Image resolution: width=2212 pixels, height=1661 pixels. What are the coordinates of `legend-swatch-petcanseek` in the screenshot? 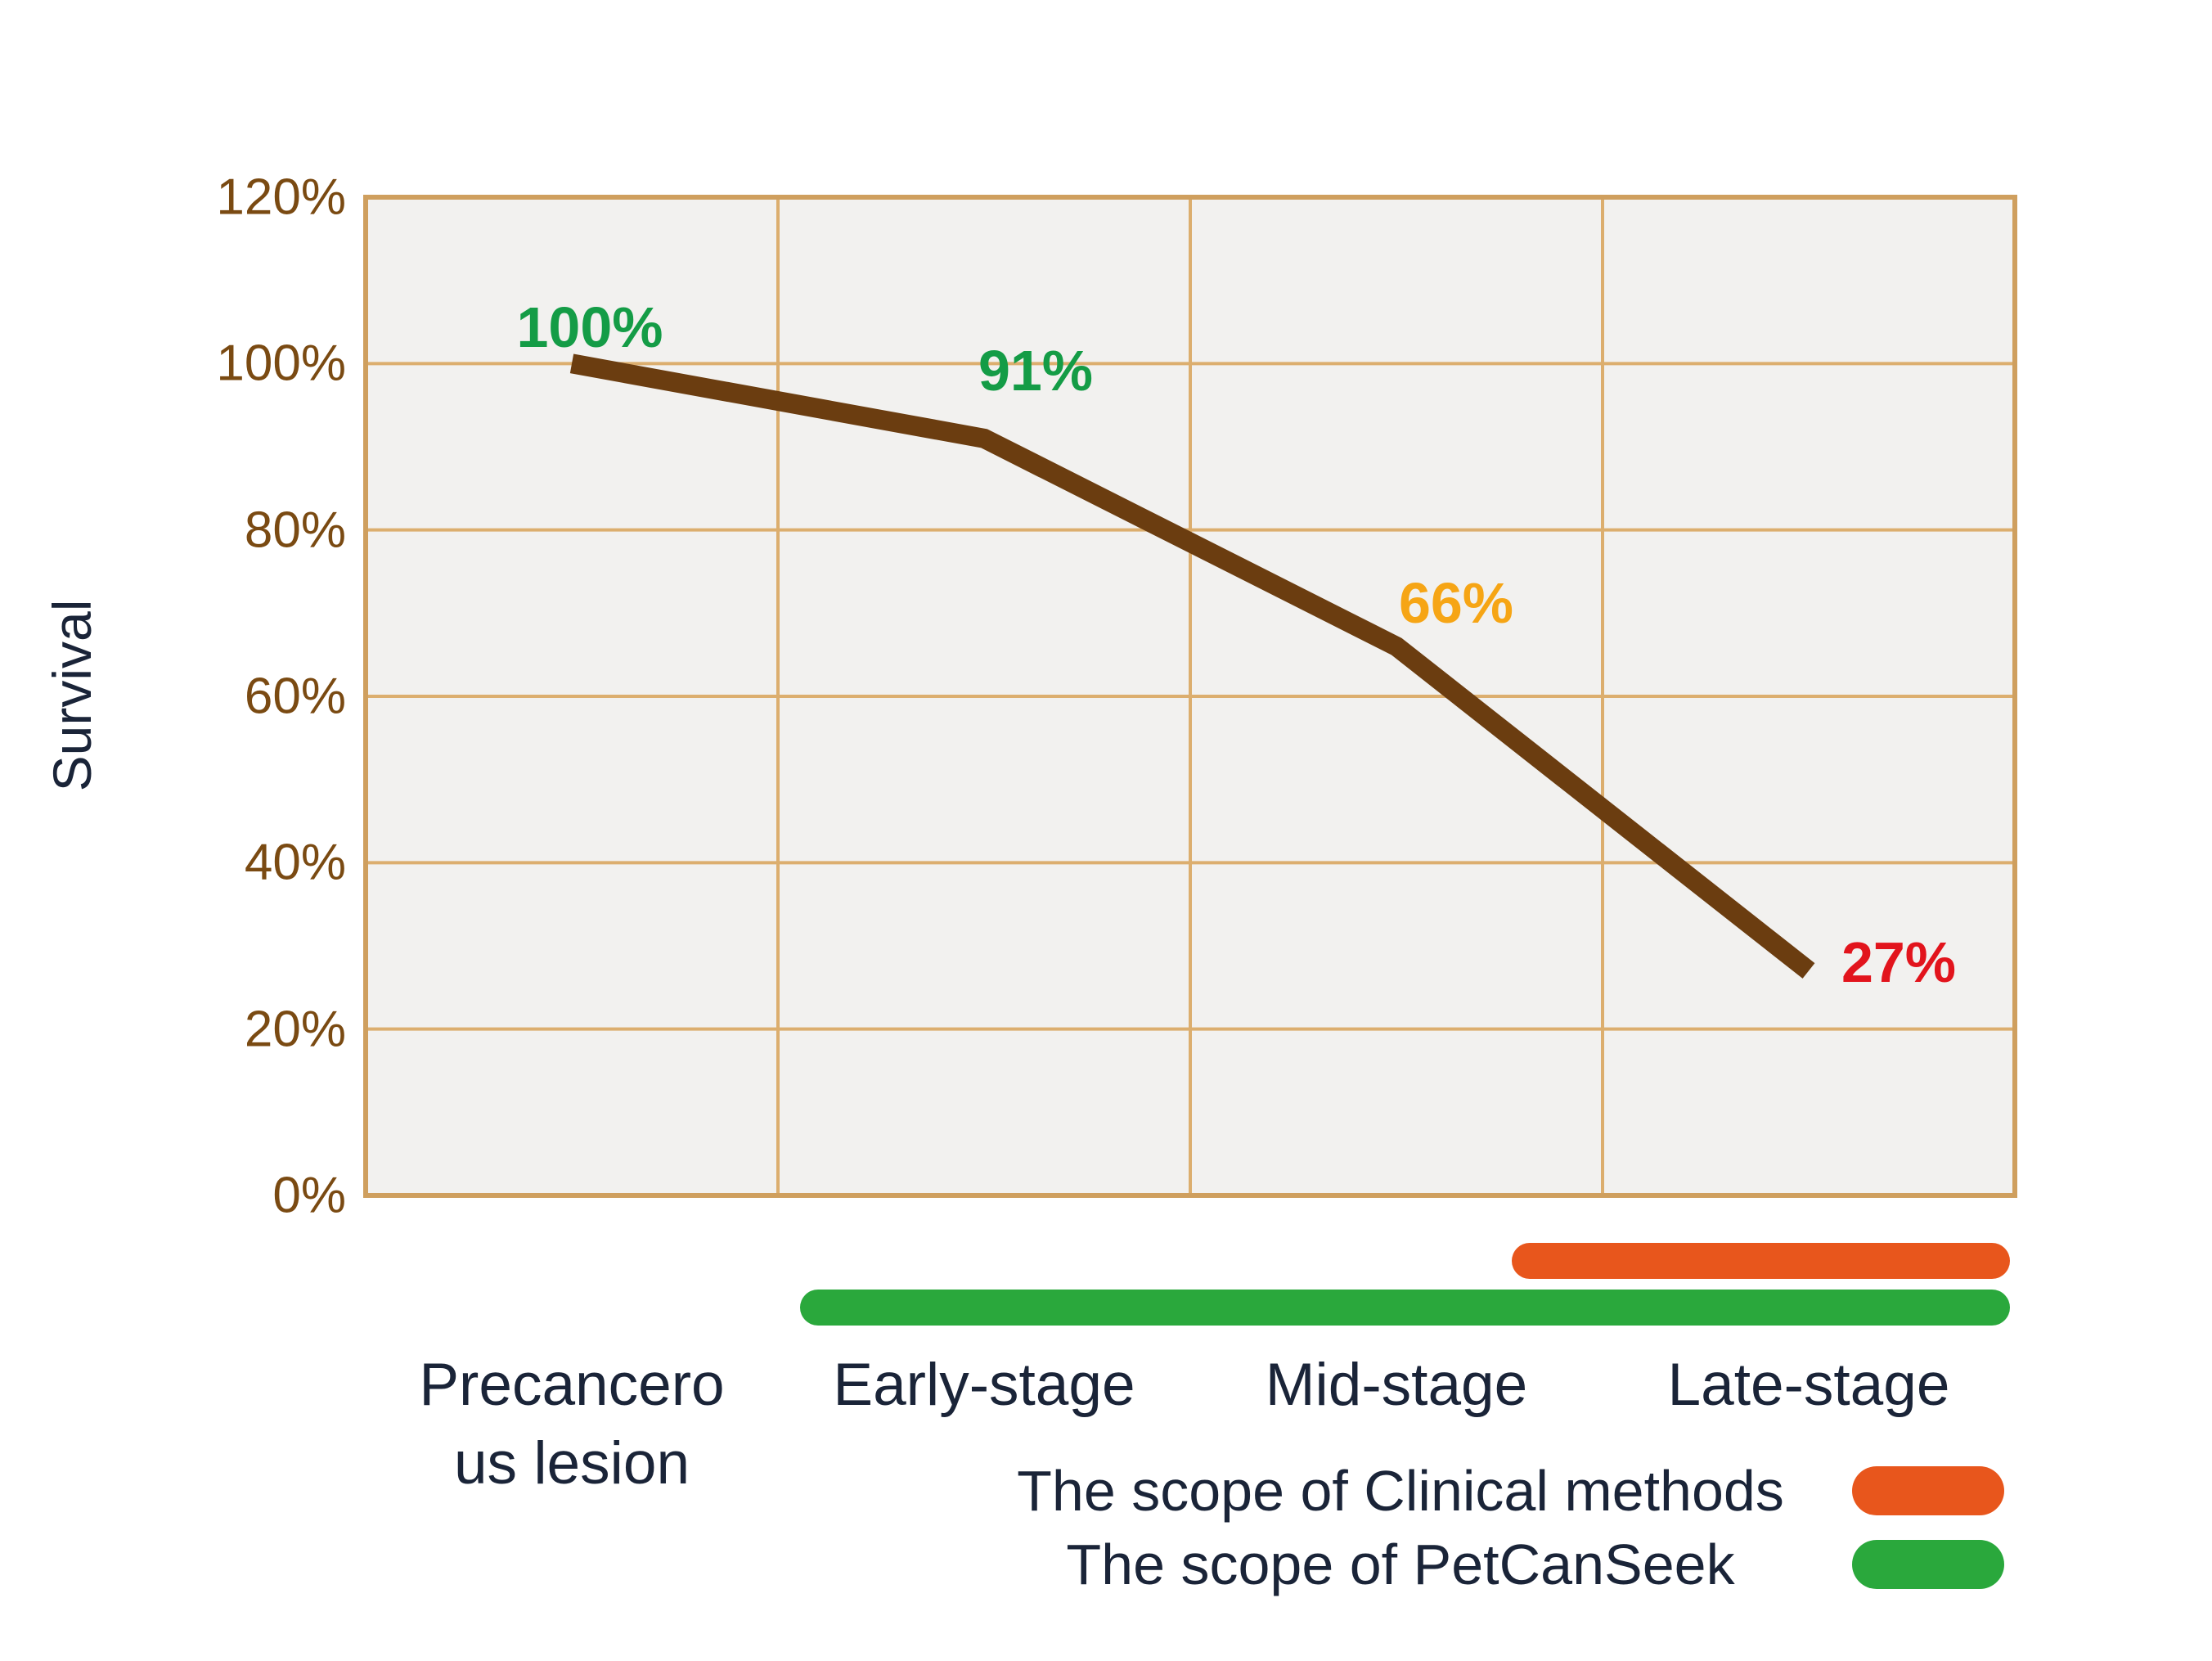 It's located at (1928, 1564).